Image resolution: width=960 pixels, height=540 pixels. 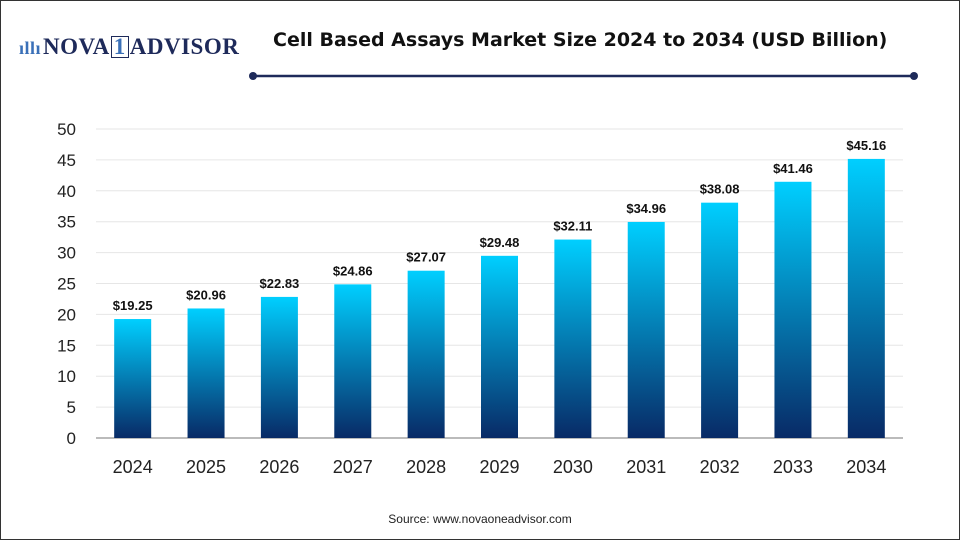 I want to click on x-tick-label: 2024, so click(x=133, y=467).